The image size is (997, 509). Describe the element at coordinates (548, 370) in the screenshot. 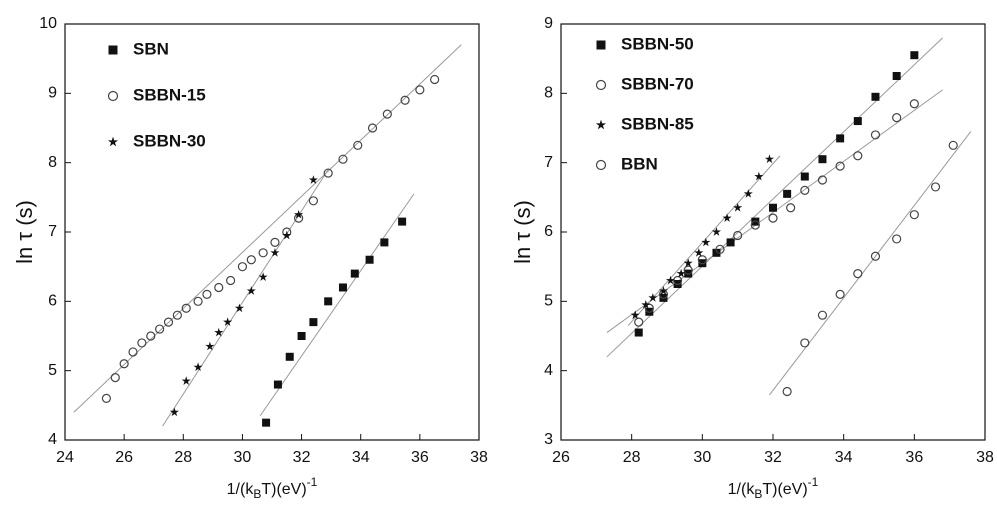

I see `y-tick-label: 4` at that location.